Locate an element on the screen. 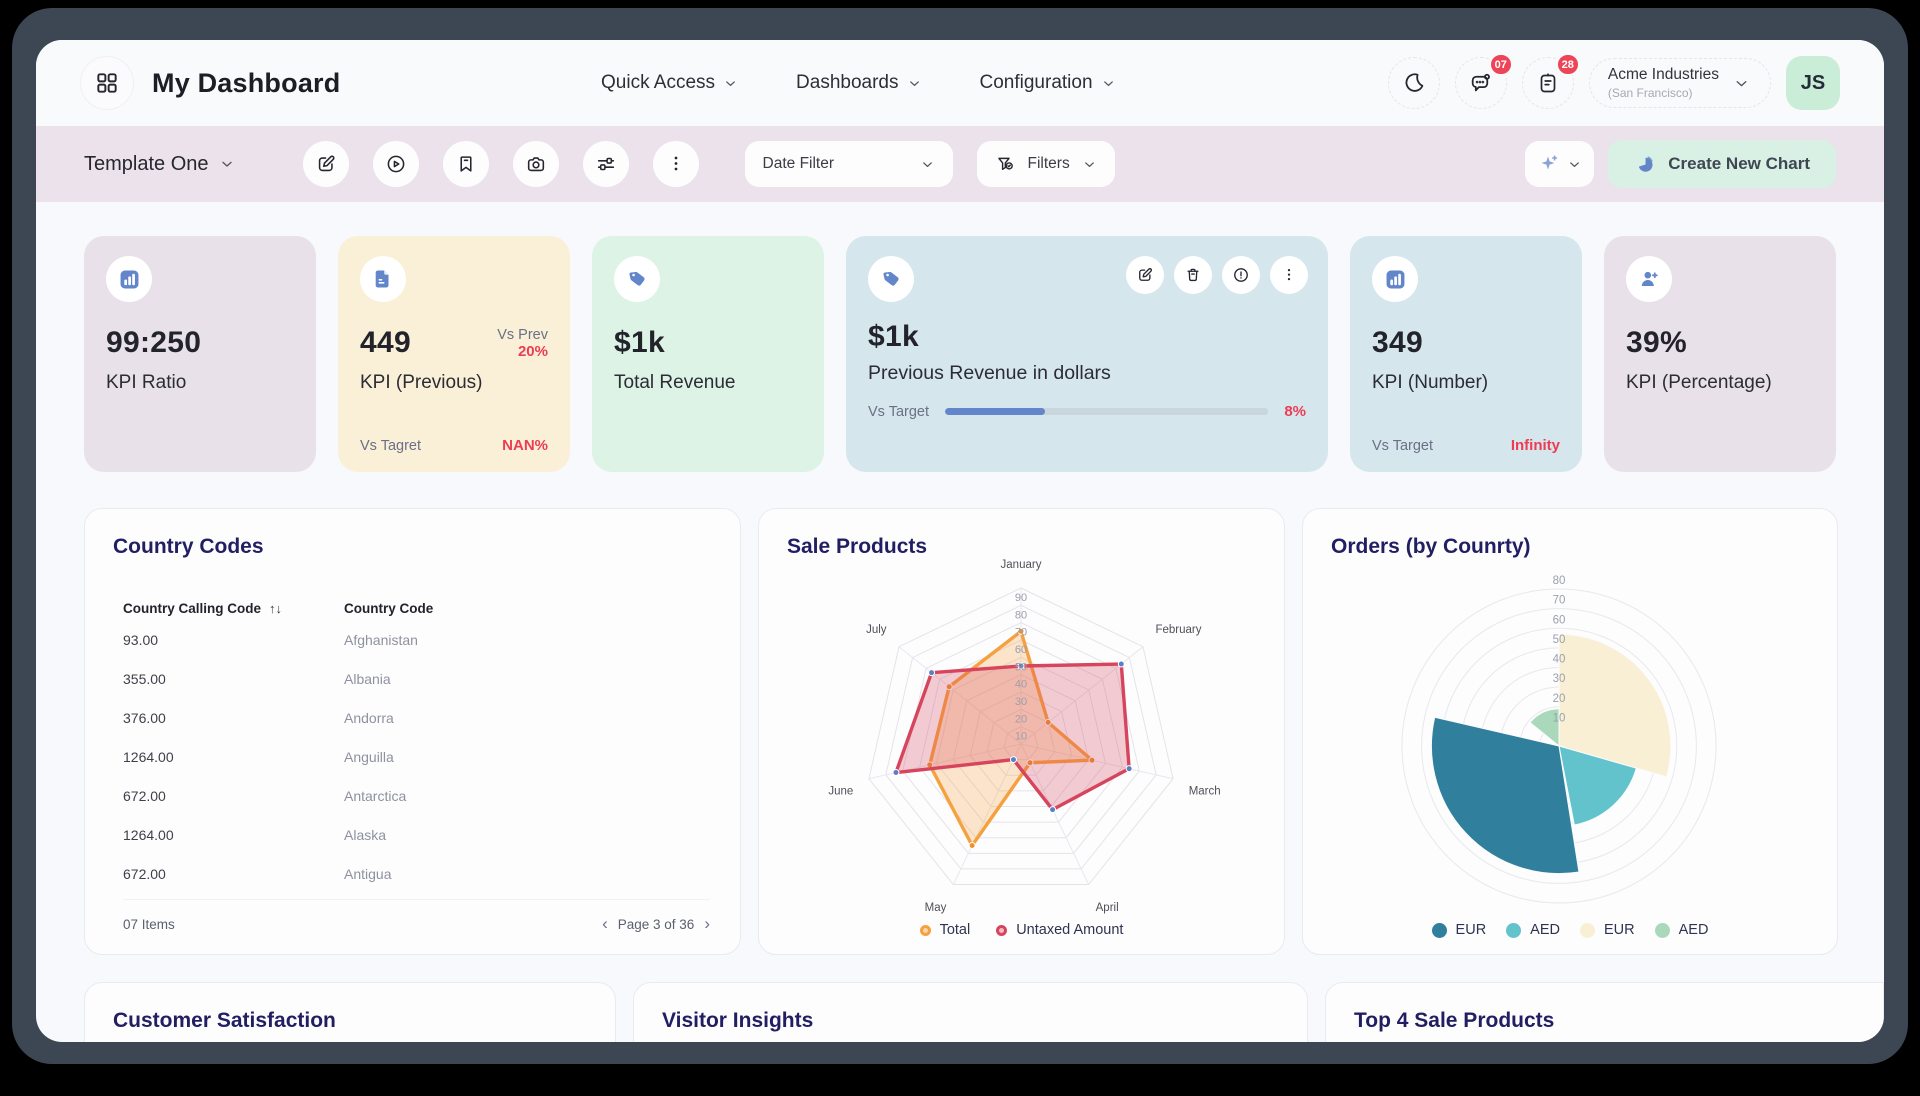 The width and height of the screenshot is (1920, 1096). legend-item: Total is located at coordinates (944, 930).